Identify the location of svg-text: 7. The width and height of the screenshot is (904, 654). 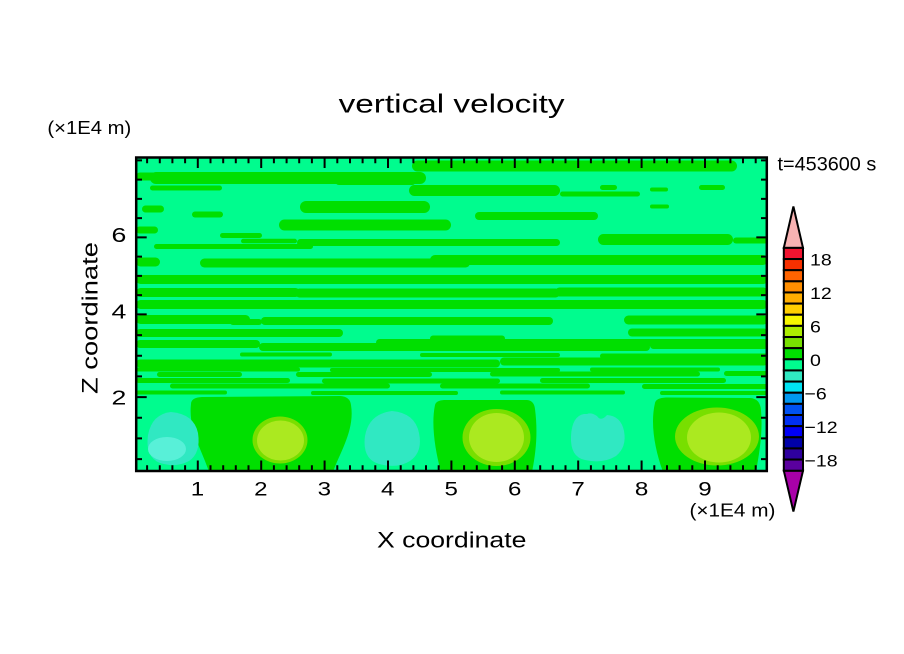
(577, 489).